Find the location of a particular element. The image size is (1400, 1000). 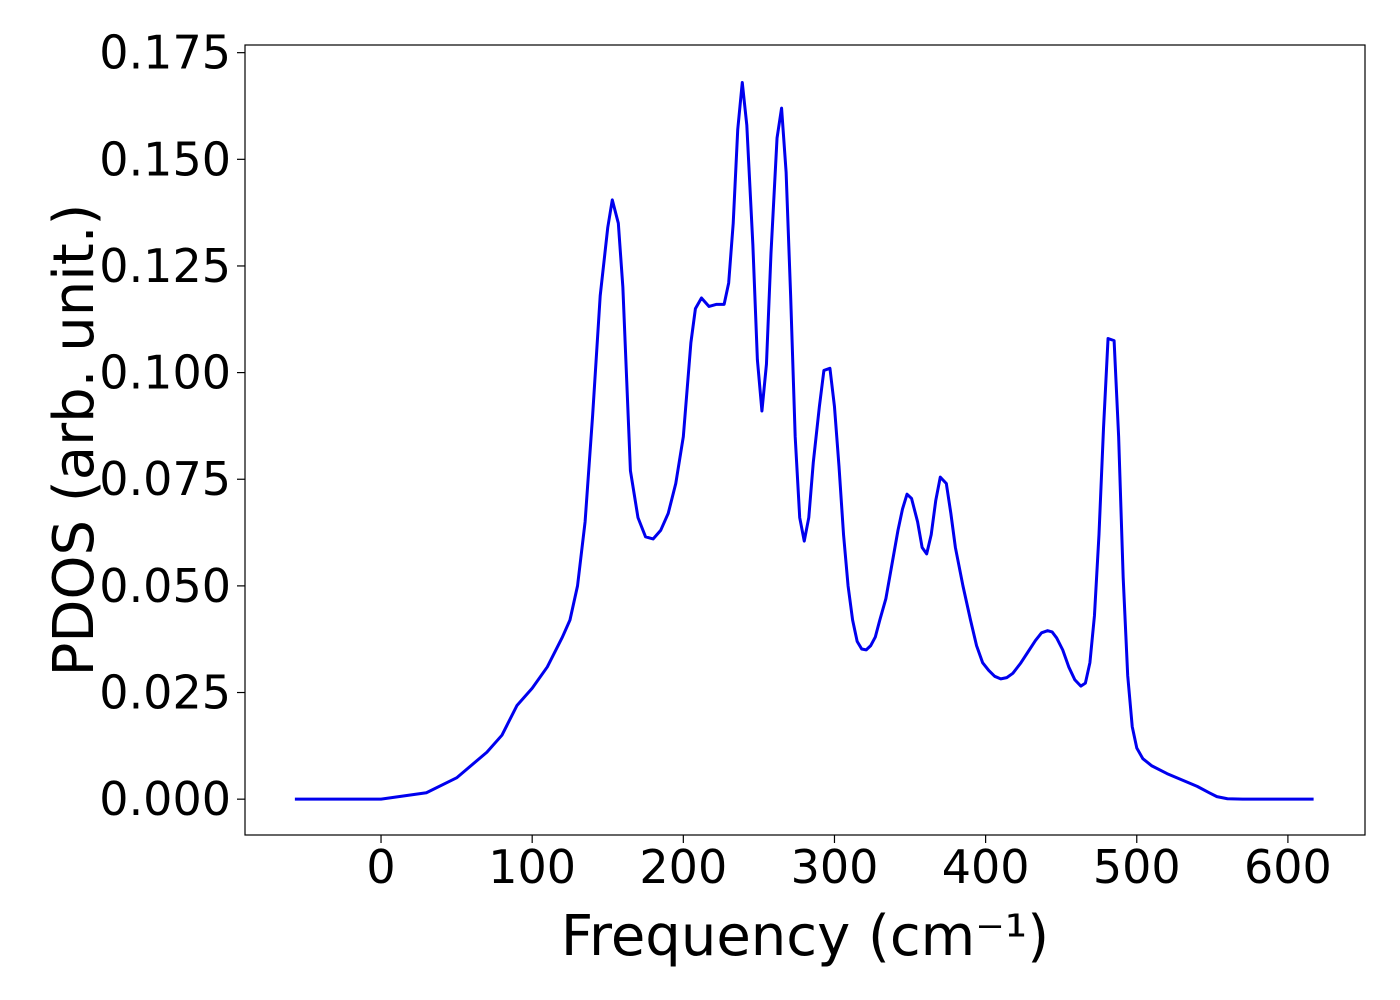

x-tick-label: 500 is located at coordinates (1137, 867).